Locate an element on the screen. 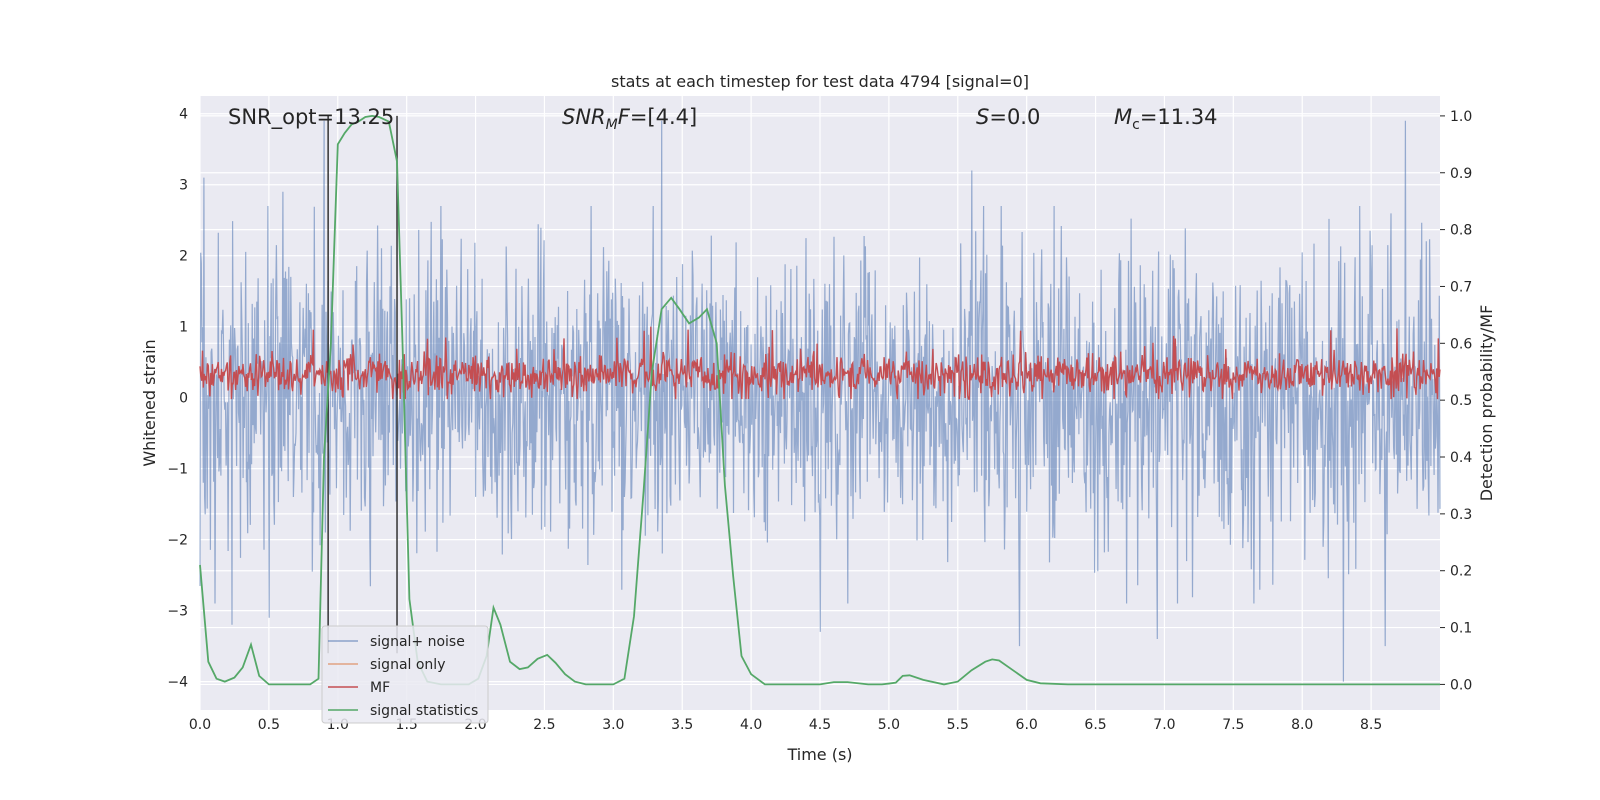 This screenshot has height=800, width=1600. snr-mf-symbol: SNR is located at coordinates (584, 117).